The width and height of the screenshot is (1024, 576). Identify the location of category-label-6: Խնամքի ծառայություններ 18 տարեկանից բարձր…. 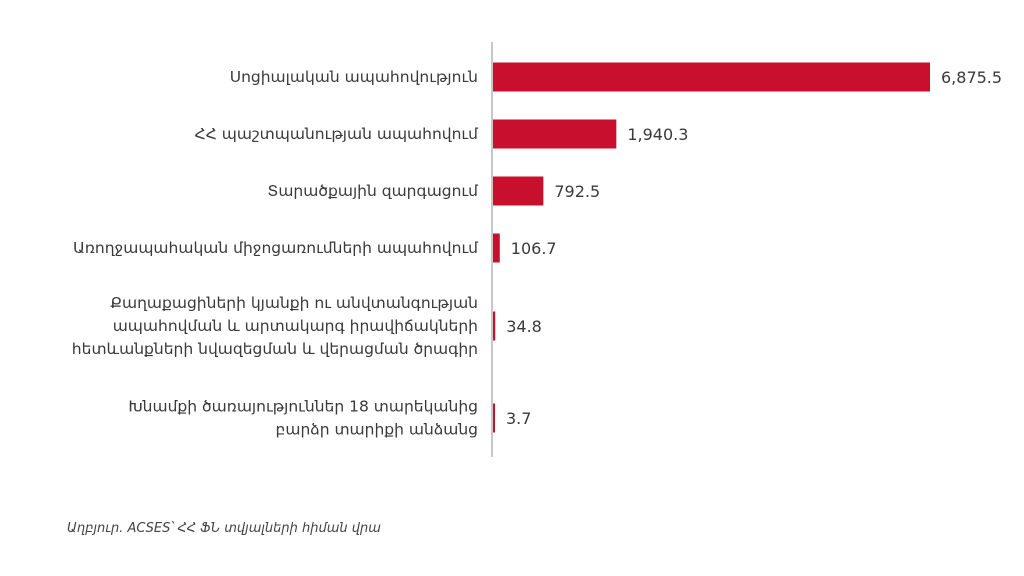
(303, 418).